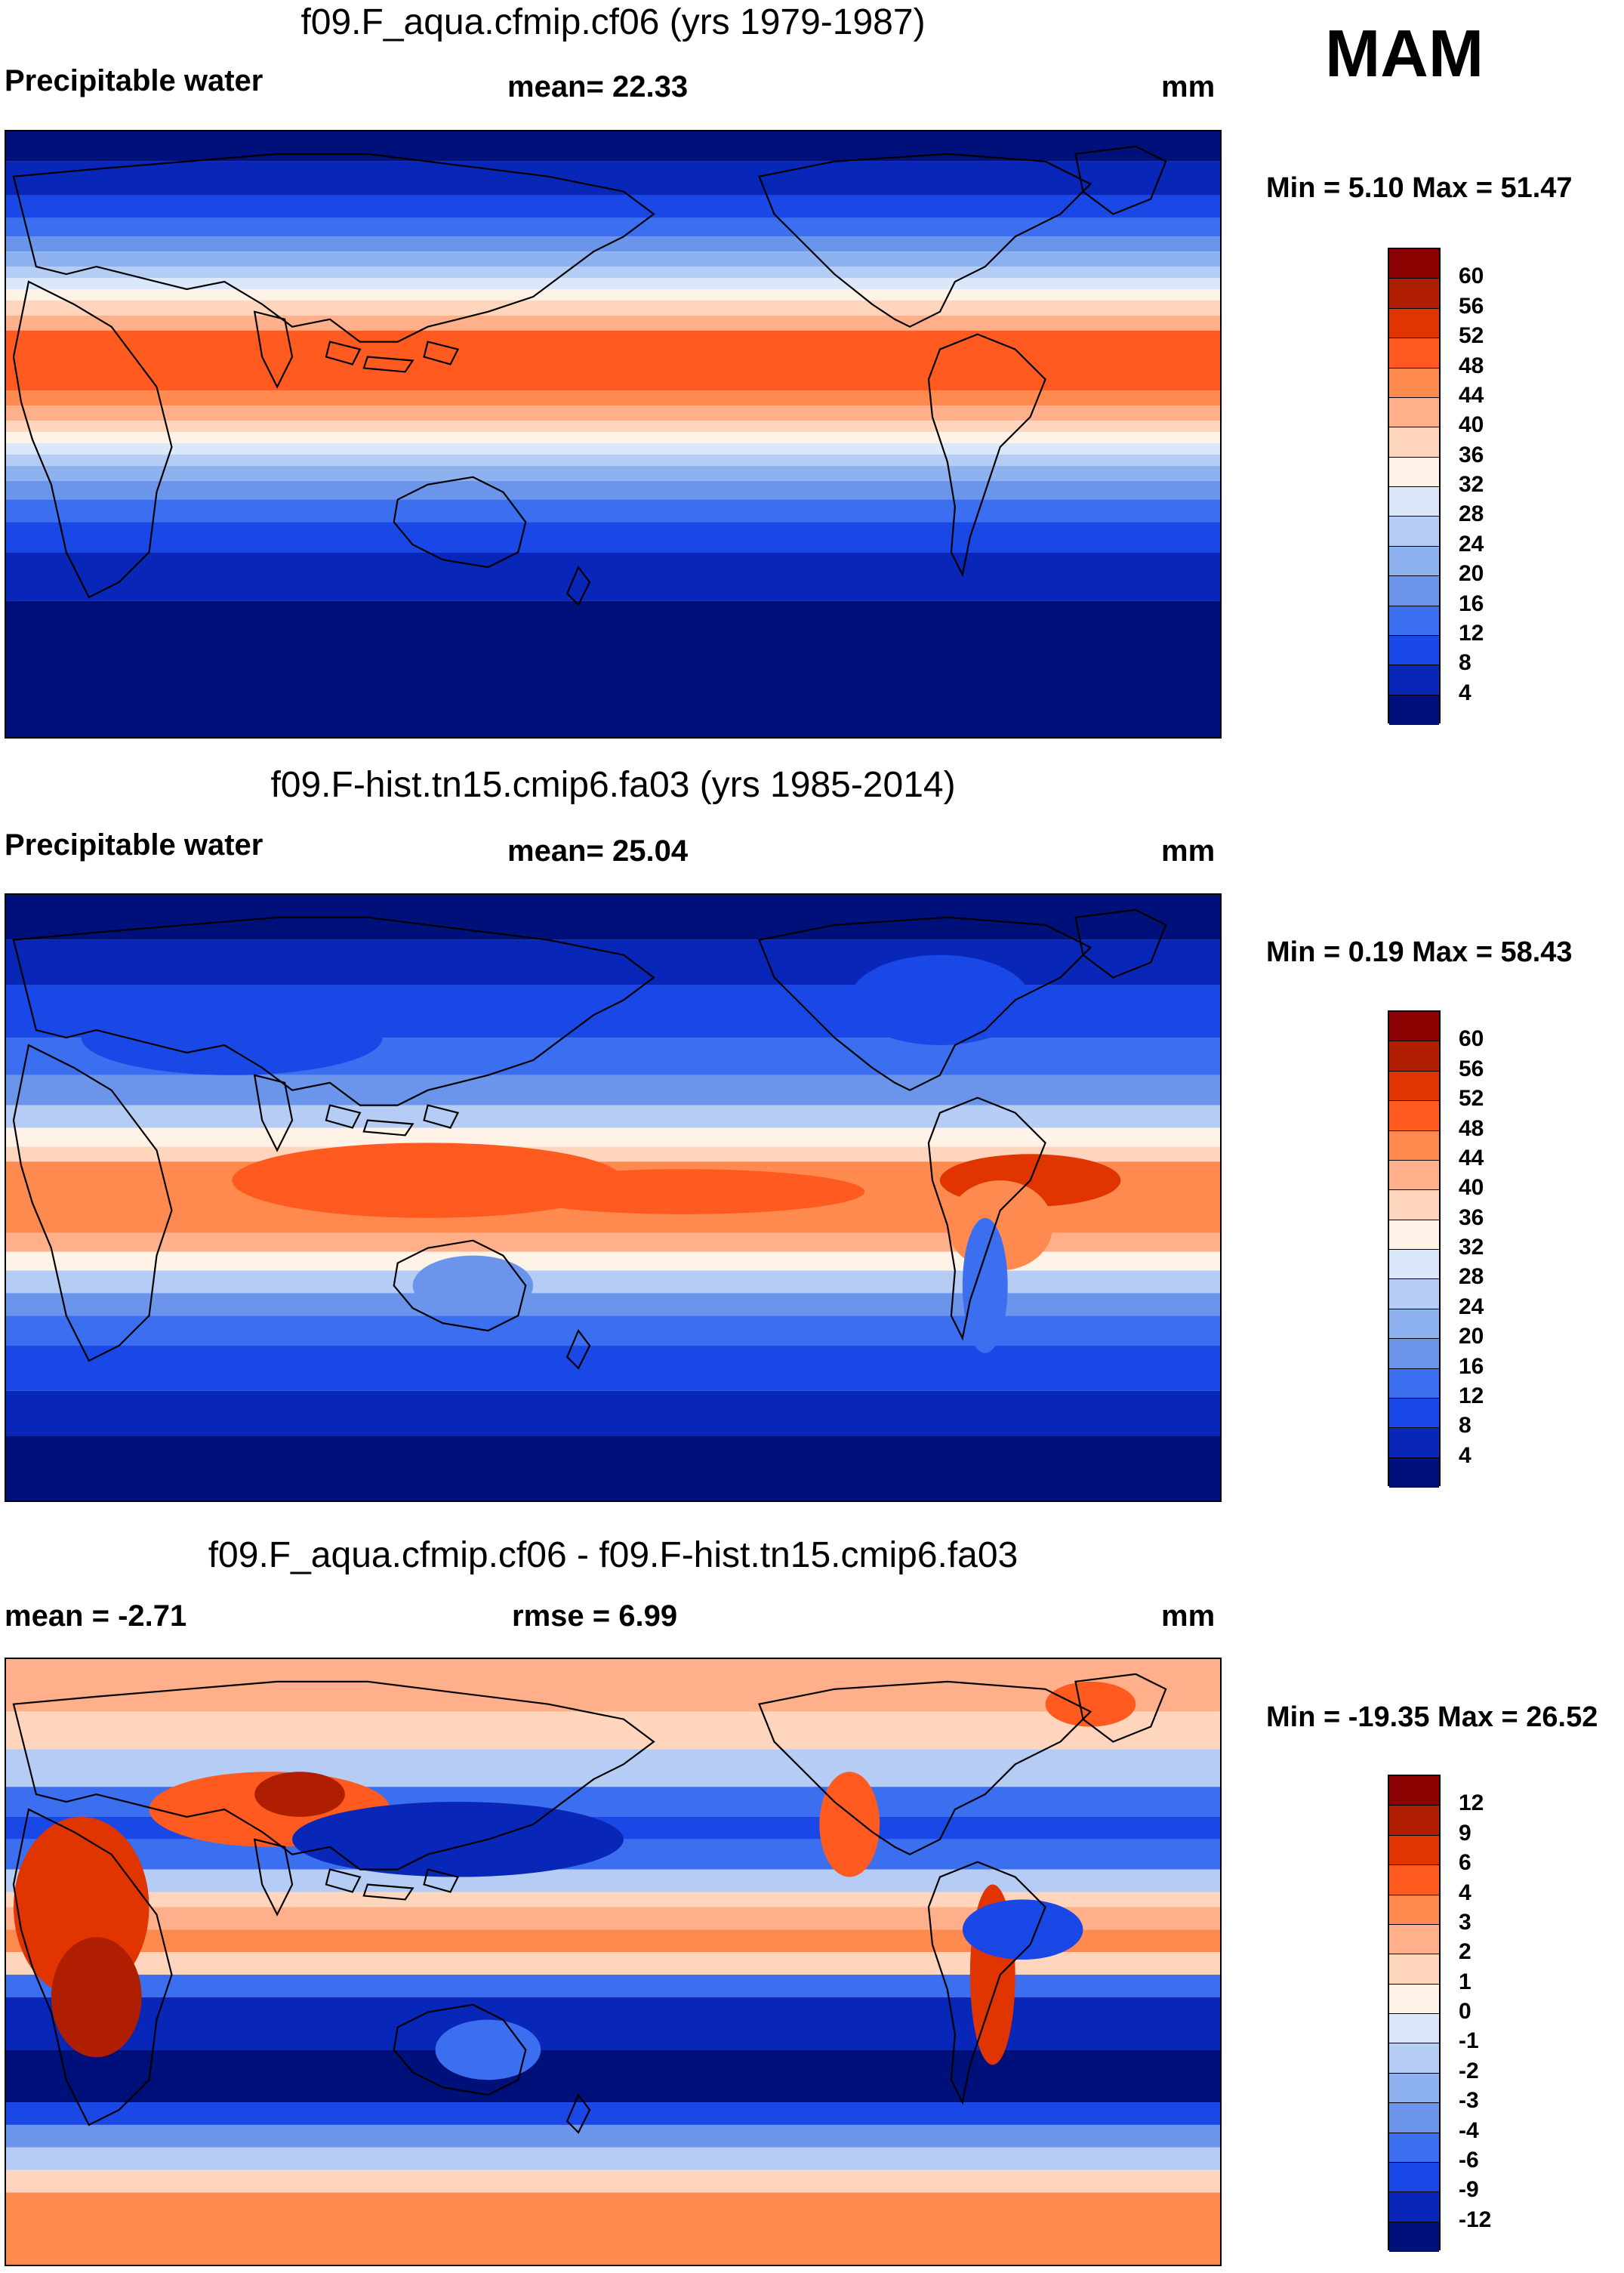 Image resolution: width=1624 pixels, height=2273 pixels. I want to click on colorbar-tick-label: 56, so click(1472, 1068).